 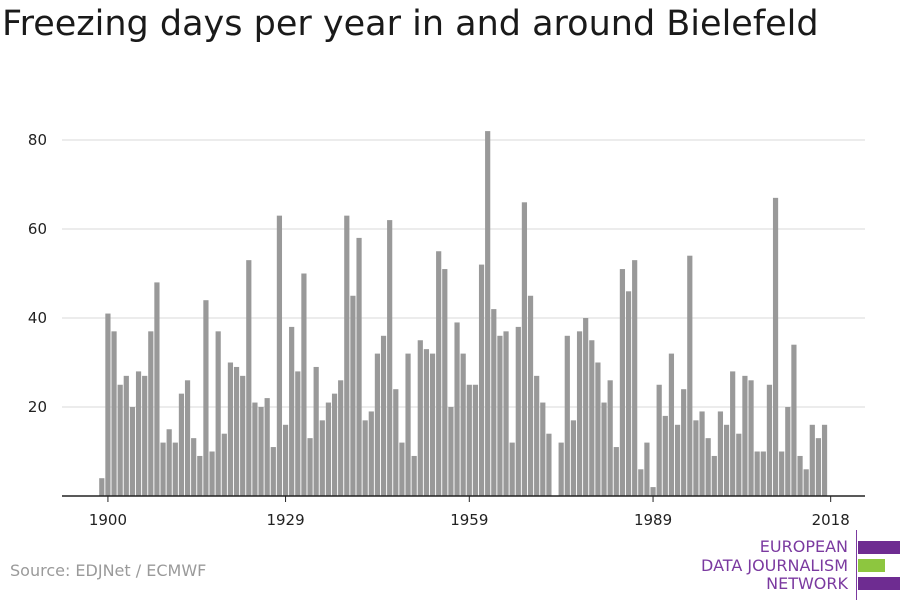 What do you see at coordinates (194, 467) in the screenshot?
I see `bar-1914` at bounding box center [194, 467].